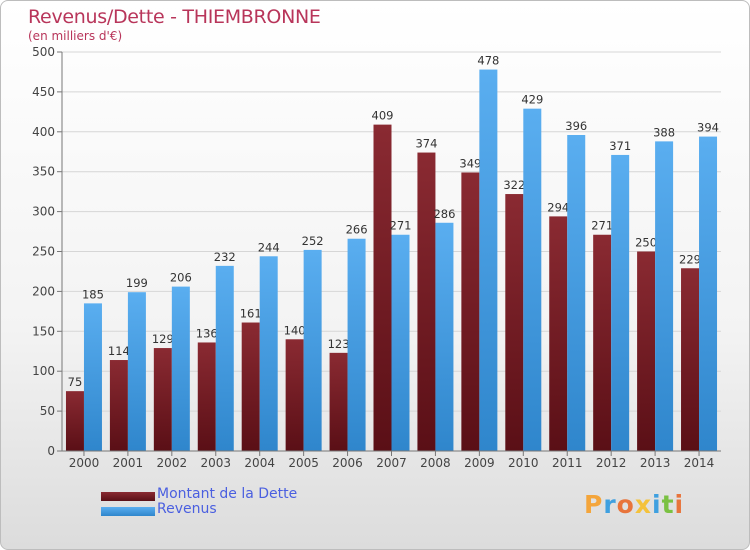  What do you see at coordinates (215, 463) in the screenshot?
I see `x-tick-label: 2003` at bounding box center [215, 463].